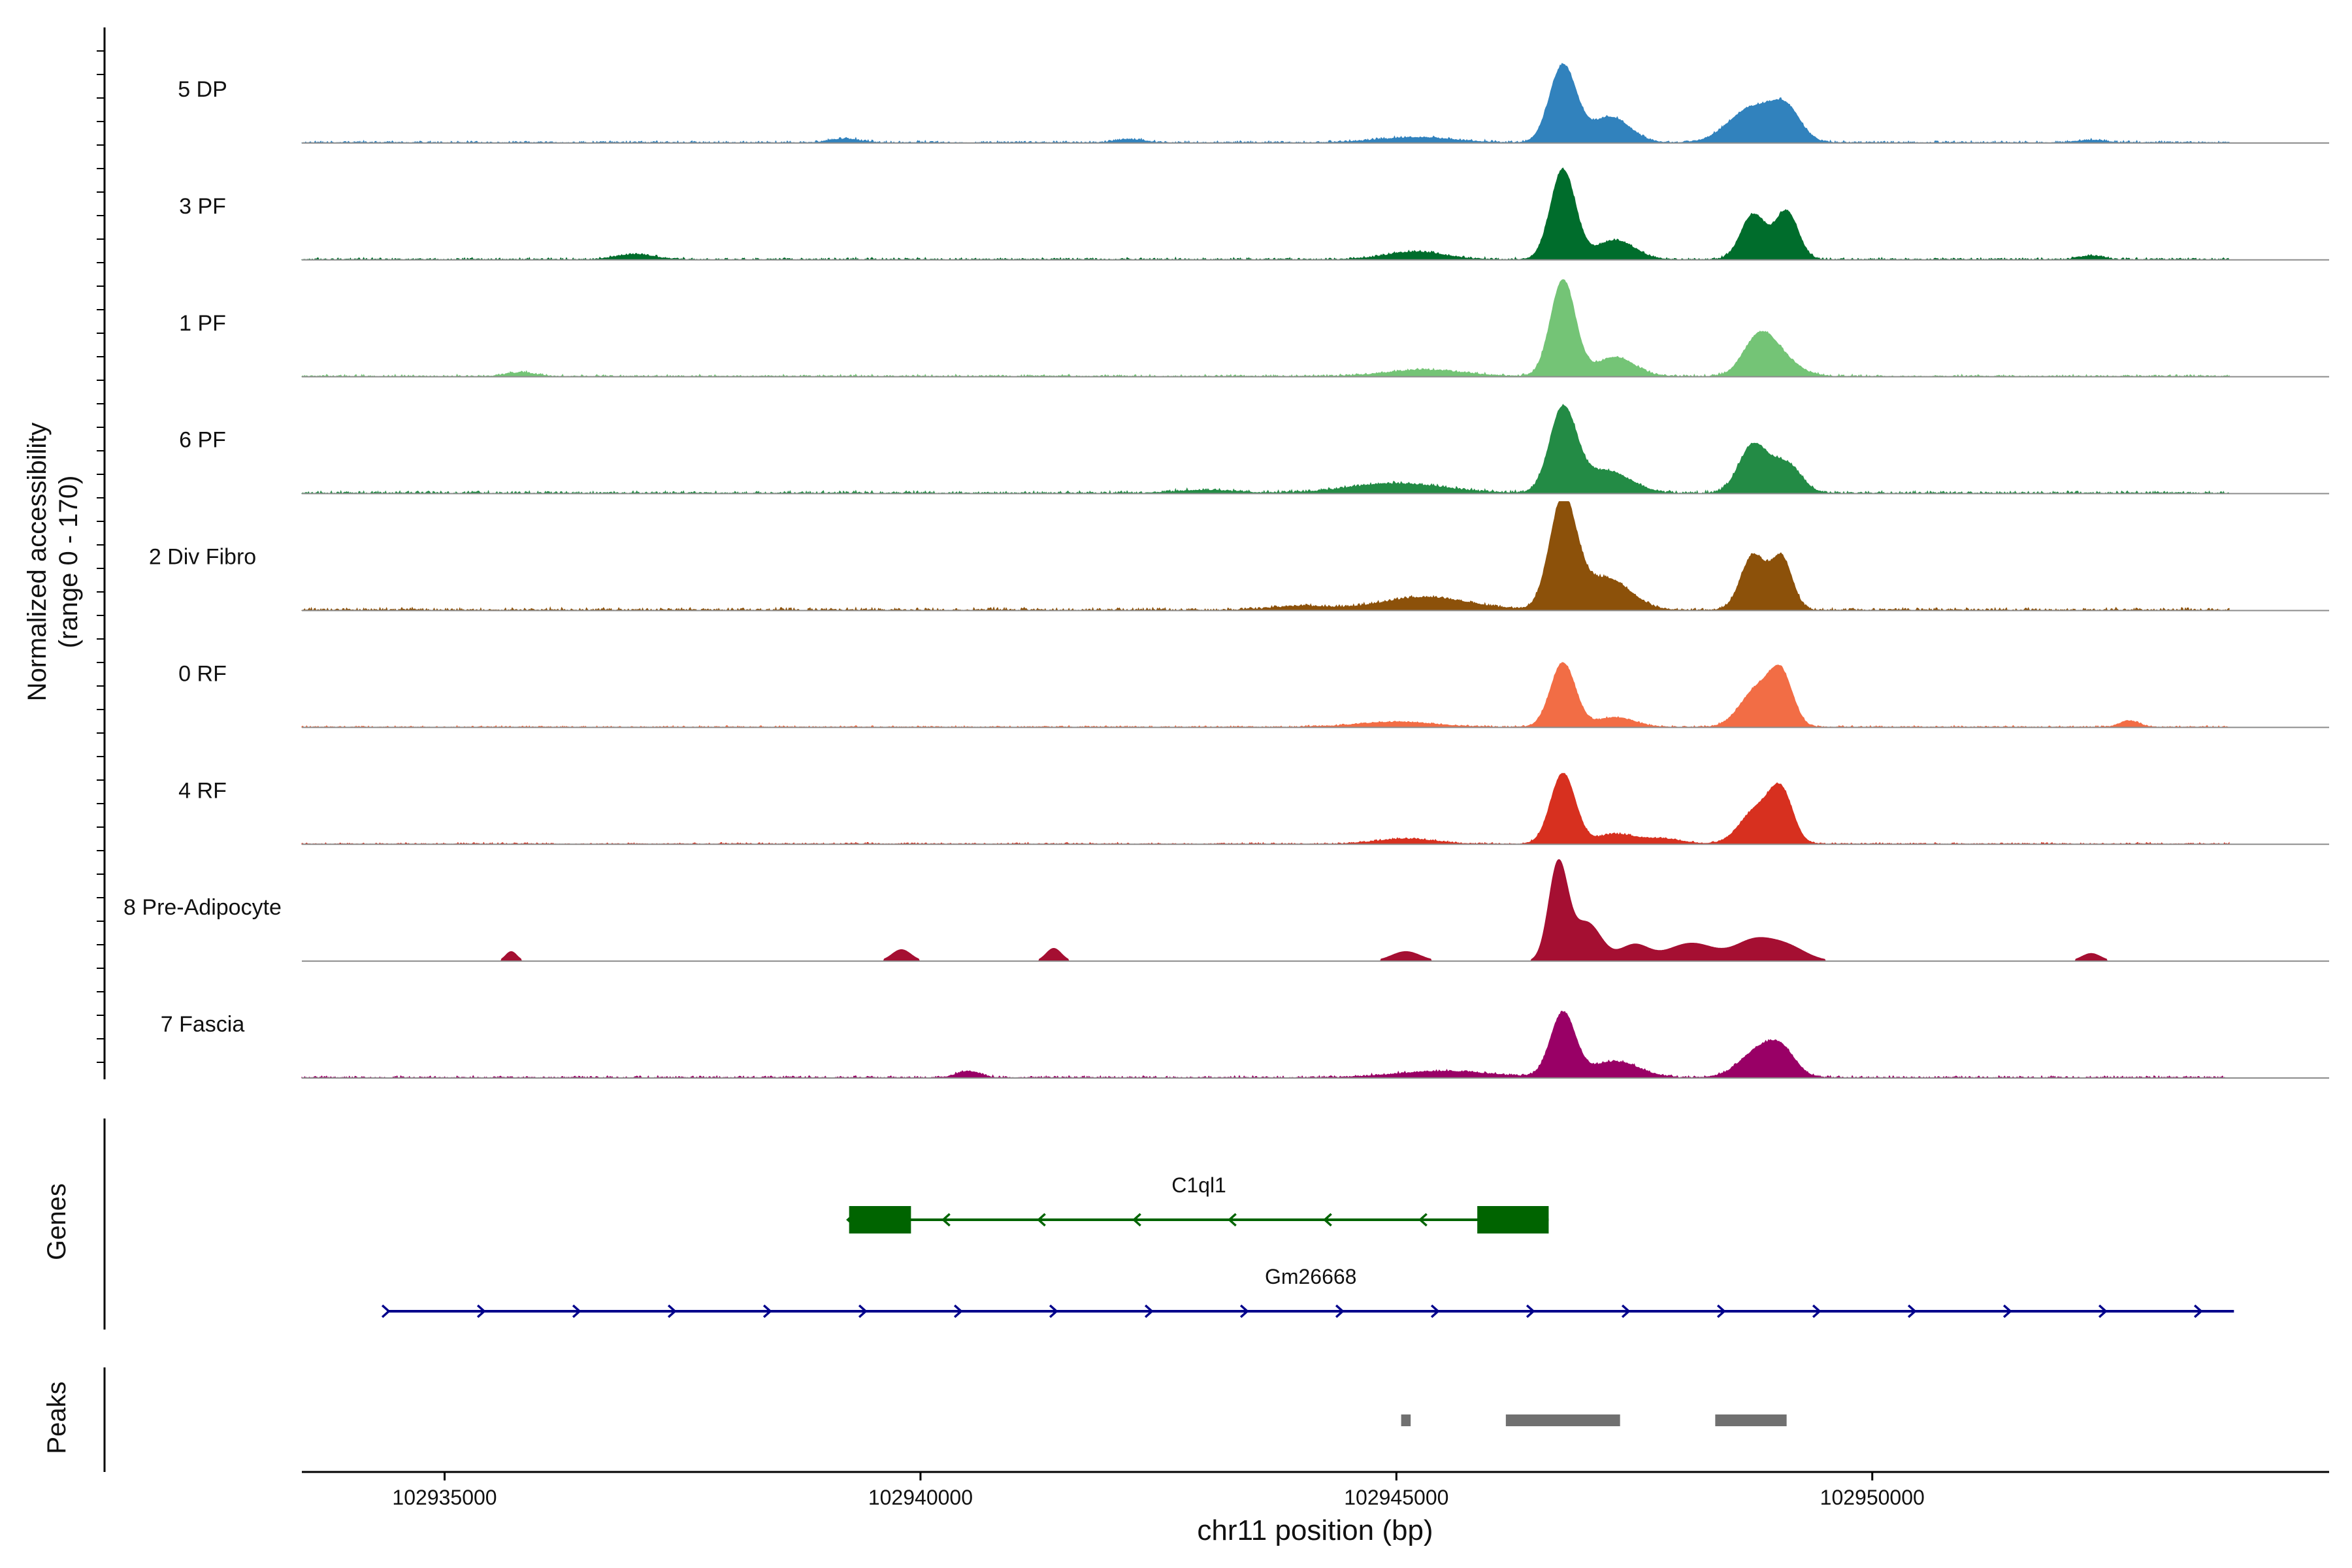 Image resolution: width=2352 pixels, height=1568 pixels. I want to click on genes-panel: C1ql1 Gm26668, so click(1307, 1245).